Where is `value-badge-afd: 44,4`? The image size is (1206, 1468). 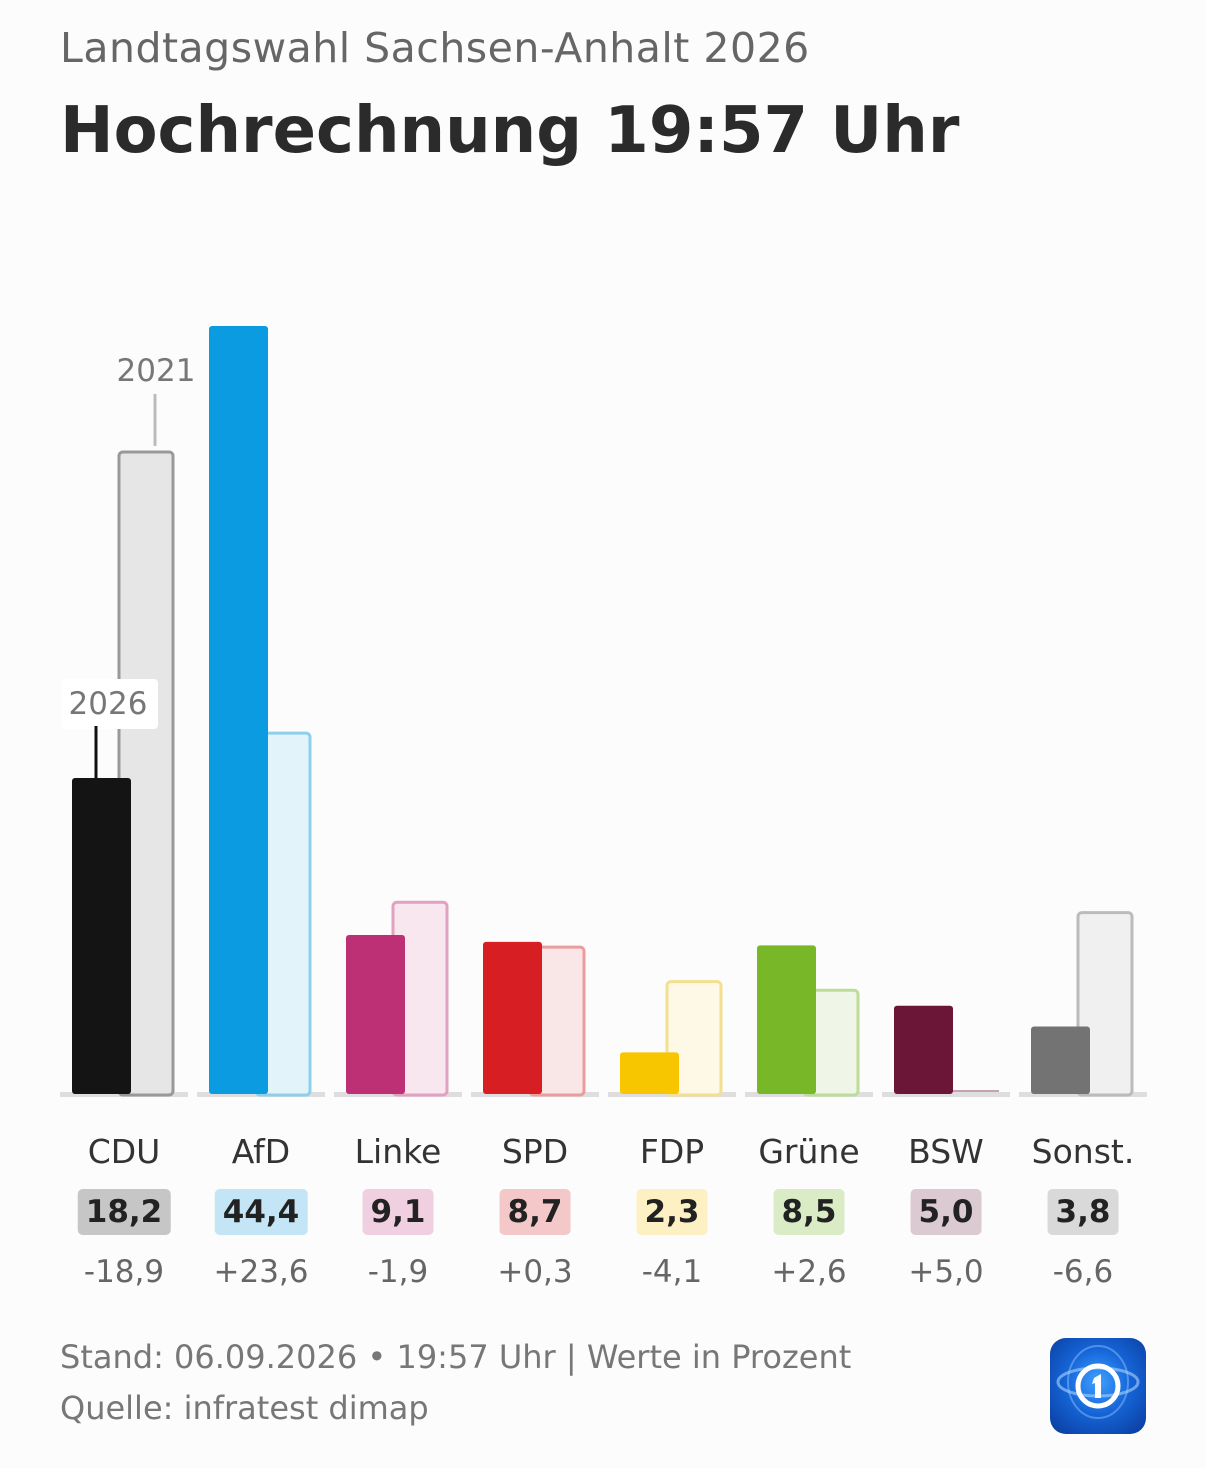
value-badge-afd: 44,4 is located at coordinates (261, 1212).